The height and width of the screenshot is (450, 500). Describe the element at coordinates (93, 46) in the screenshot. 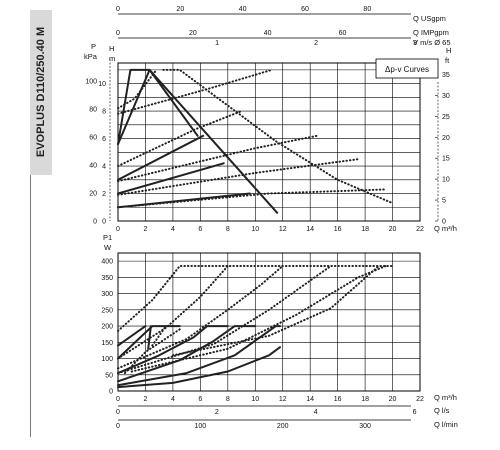

I see `head-left-axis-label: P` at that location.